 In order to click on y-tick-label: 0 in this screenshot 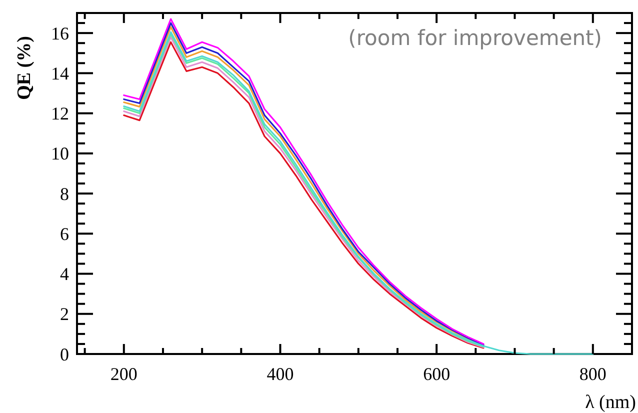, I will do `click(64, 354)`.